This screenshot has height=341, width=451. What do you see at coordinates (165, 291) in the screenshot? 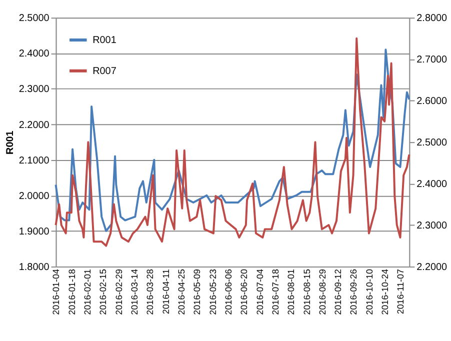
I see `x-tick-label: 2016-04-11` at bounding box center [165, 291].